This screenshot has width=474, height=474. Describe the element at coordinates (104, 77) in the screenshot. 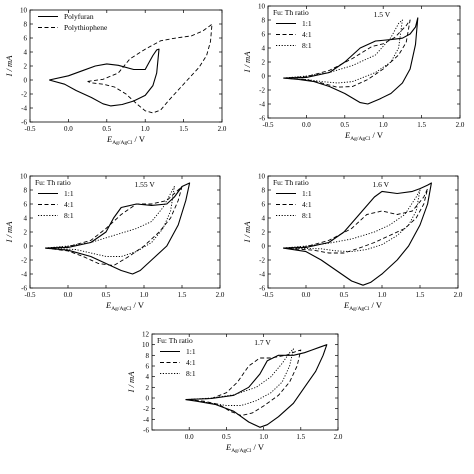

I see `series-line-polyfuran` at that location.